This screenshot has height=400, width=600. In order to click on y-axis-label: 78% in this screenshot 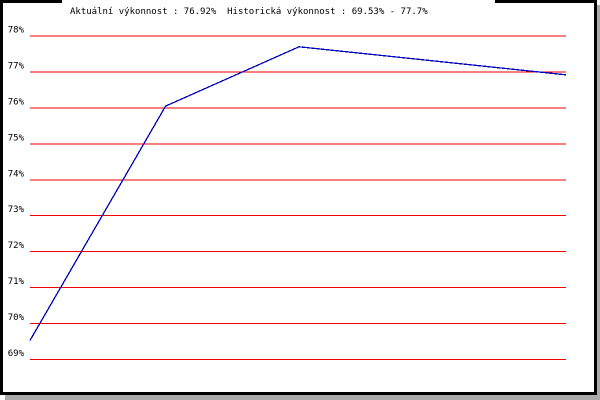, I will do `click(16, 31)`.